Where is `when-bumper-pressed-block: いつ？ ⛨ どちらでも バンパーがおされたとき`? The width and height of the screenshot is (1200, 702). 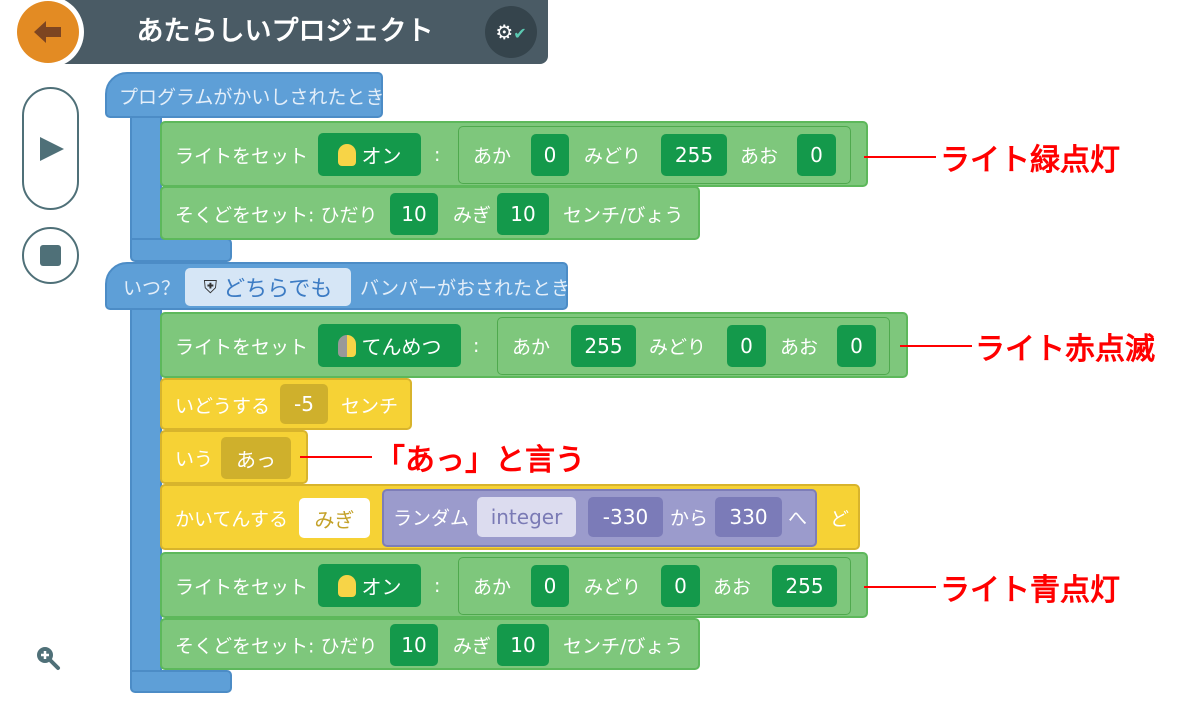
when-bumper-pressed-block: いつ？ ⛨ どちらでも バンパーがおされたとき is located at coordinates (337, 286).